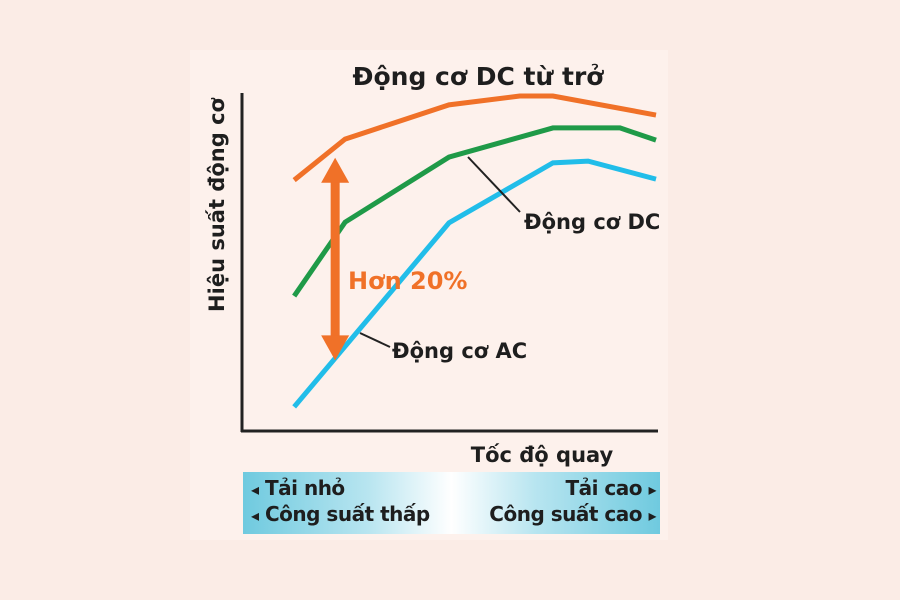  I want to click on arrow-down-head-icon, so click(335, 348).